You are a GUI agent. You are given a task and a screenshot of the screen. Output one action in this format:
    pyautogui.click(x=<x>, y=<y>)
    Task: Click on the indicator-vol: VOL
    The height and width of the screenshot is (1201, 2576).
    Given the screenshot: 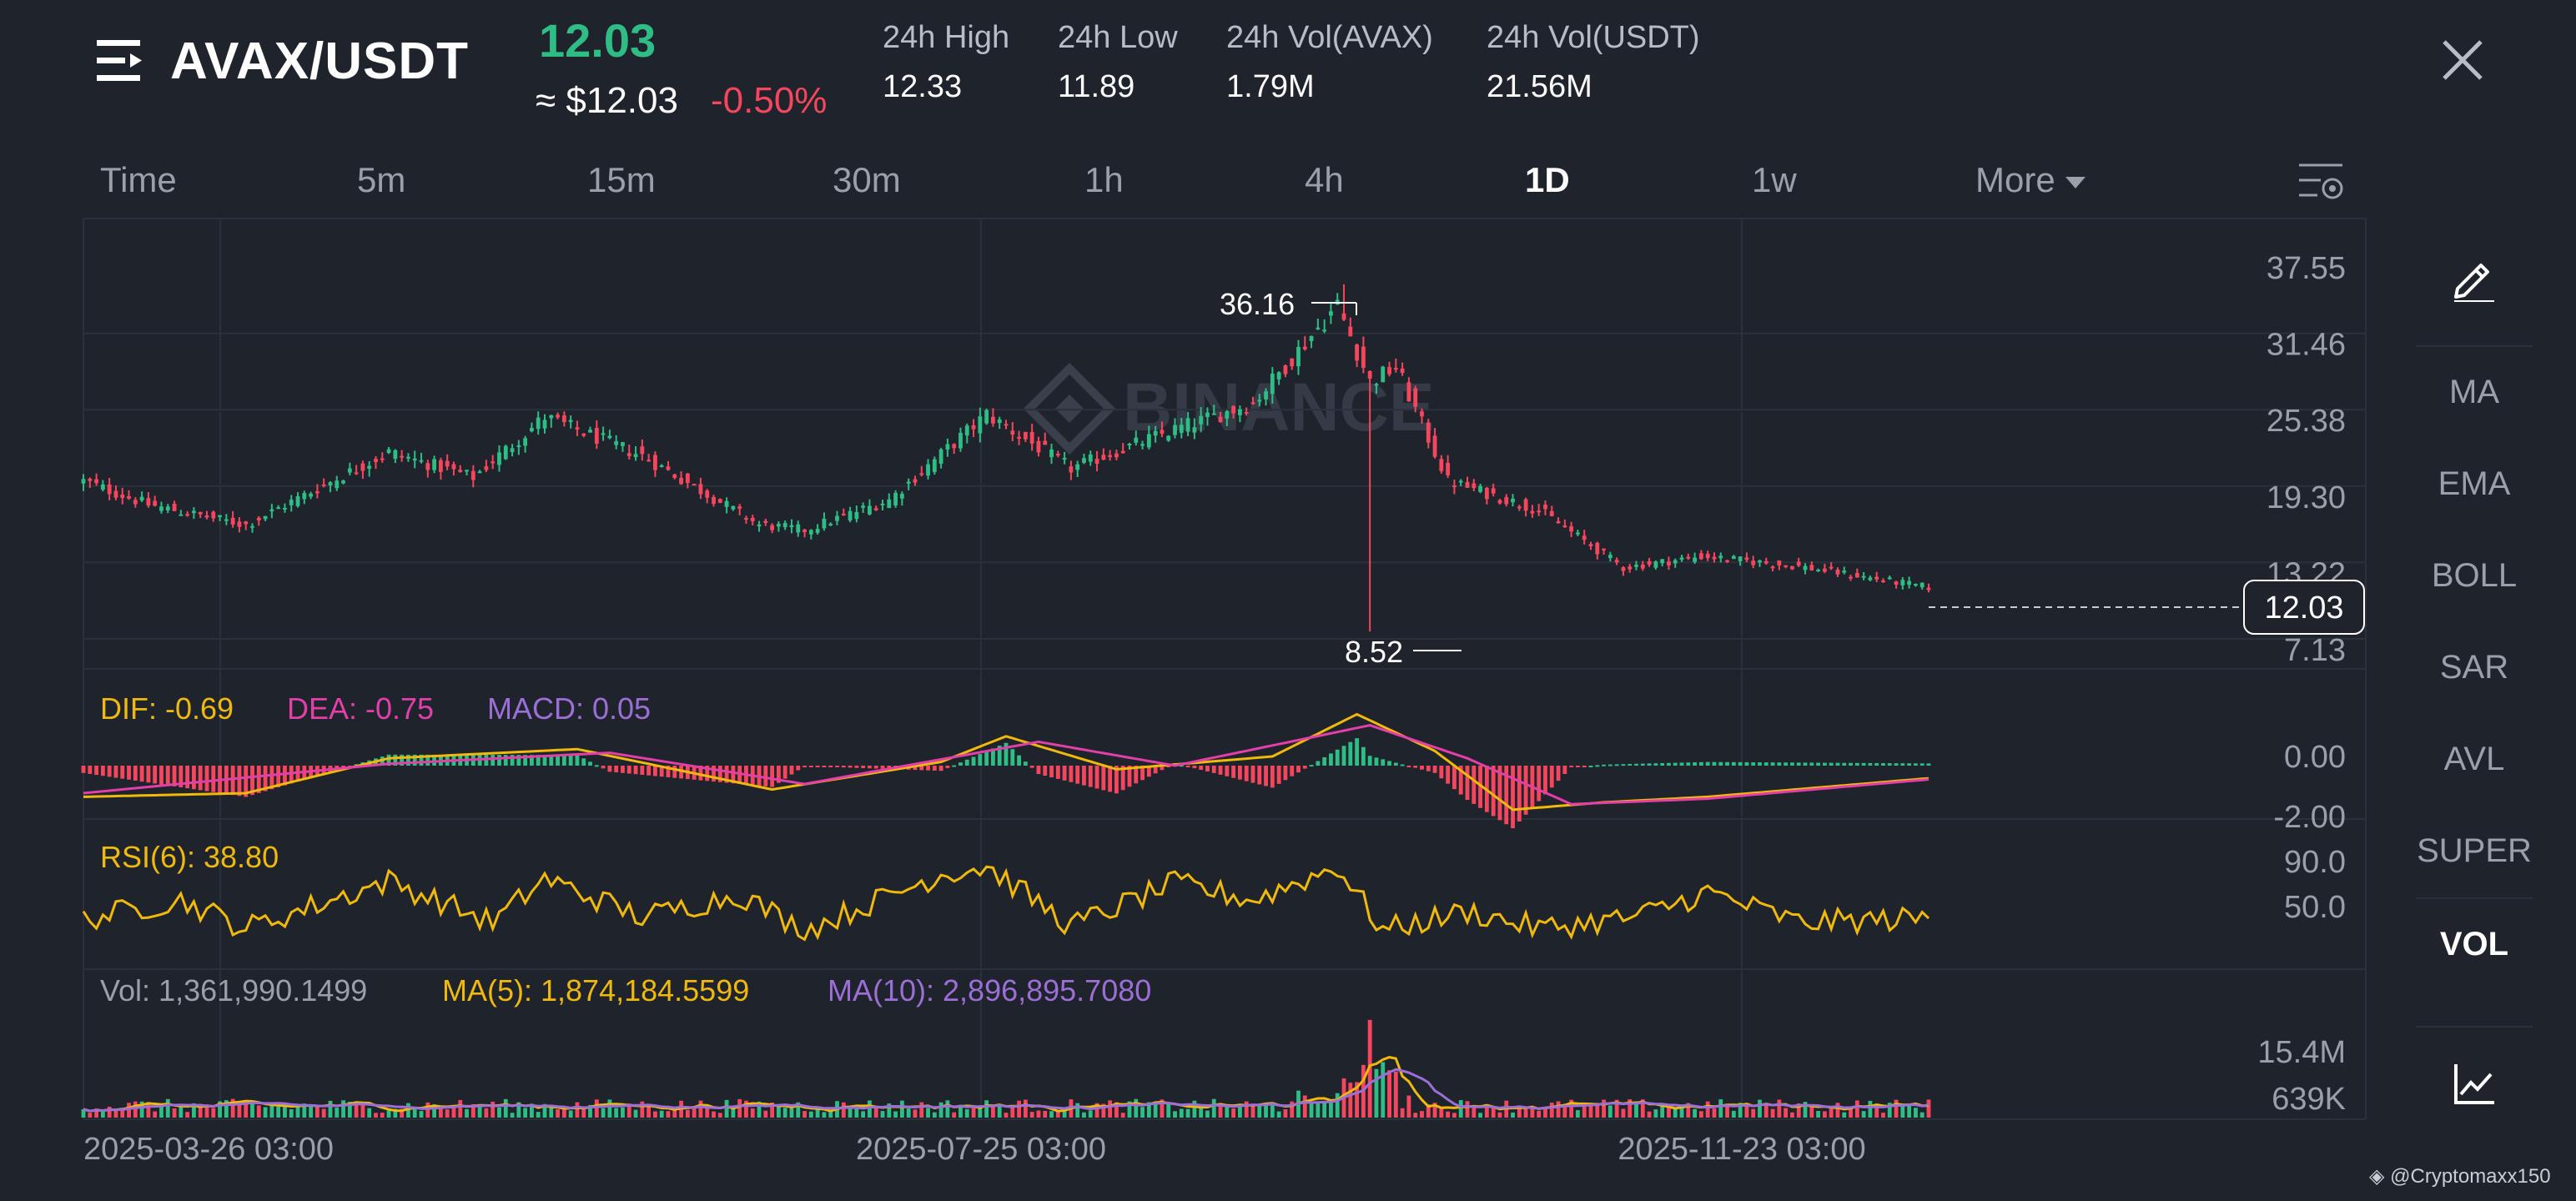 What is the action you would take?
    pyautogui.click(x=2474, y=944)
    